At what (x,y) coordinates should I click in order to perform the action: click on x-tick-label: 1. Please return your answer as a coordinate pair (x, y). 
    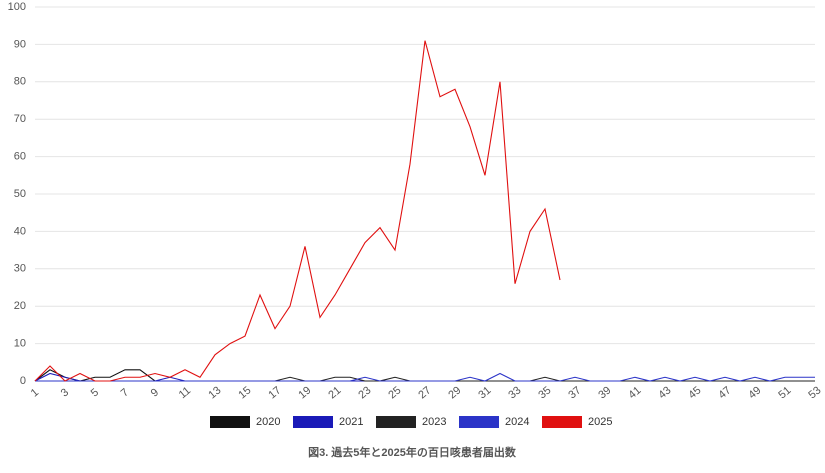
    Looking at the image, I should click on (35, 392).